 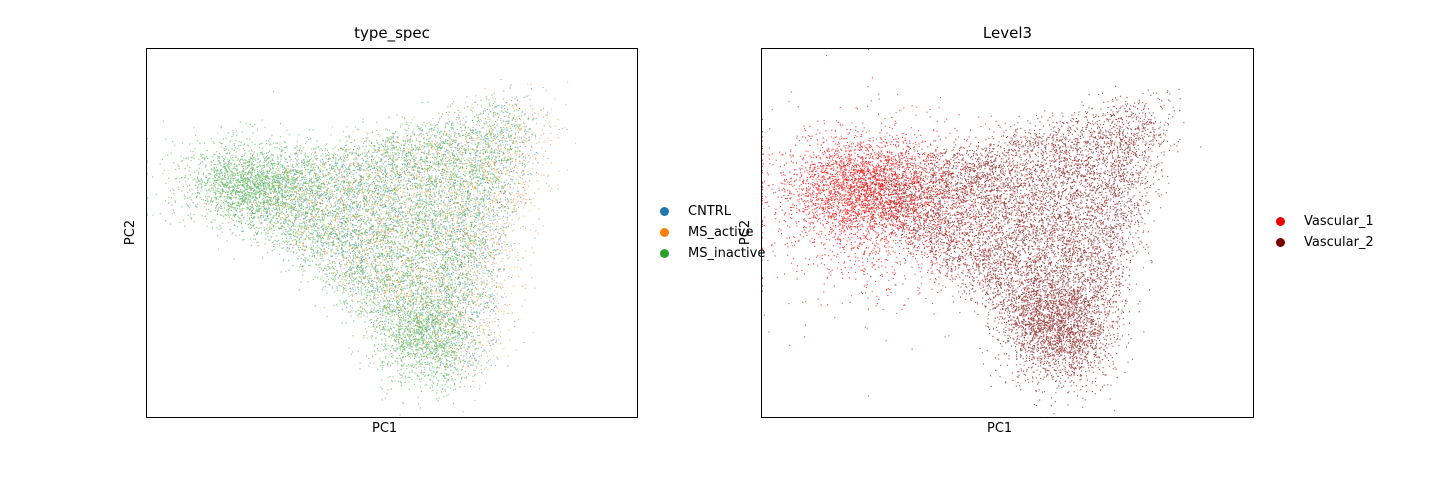 I want to click on legend-item: MS_active, so click(x=712, y=232).